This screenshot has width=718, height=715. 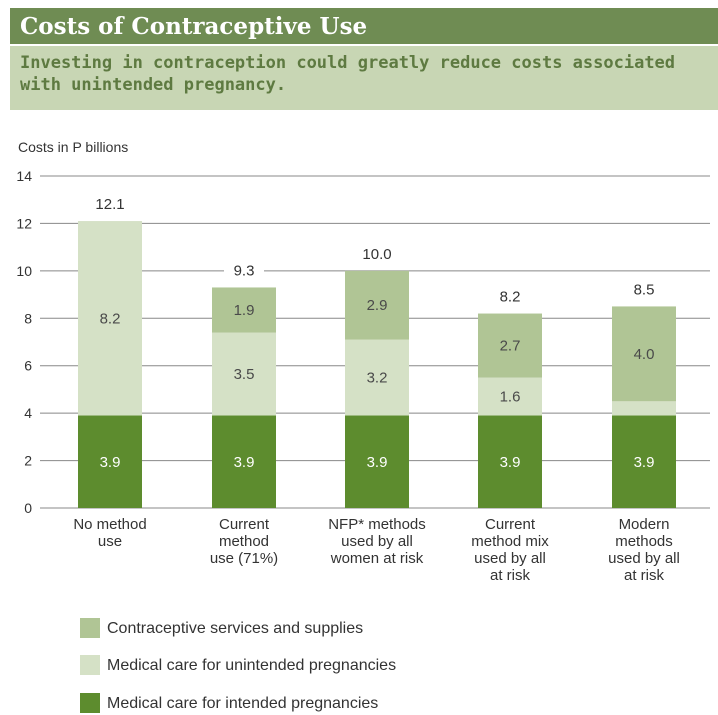 What do you see at coordinates (109, 524) in the screenshot?
I see `x-category-label: No method` at bounding box center [109, 524].